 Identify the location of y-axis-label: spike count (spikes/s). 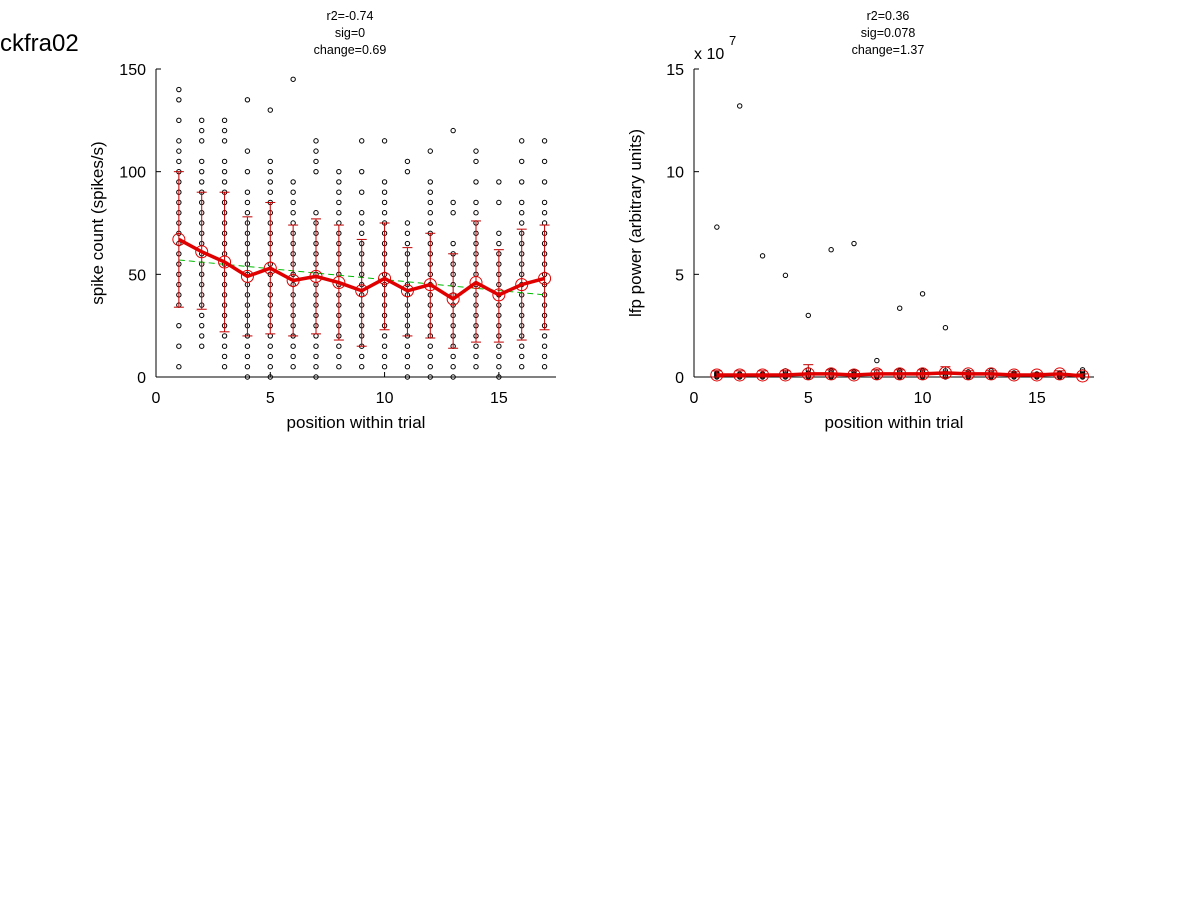
(97, 222).